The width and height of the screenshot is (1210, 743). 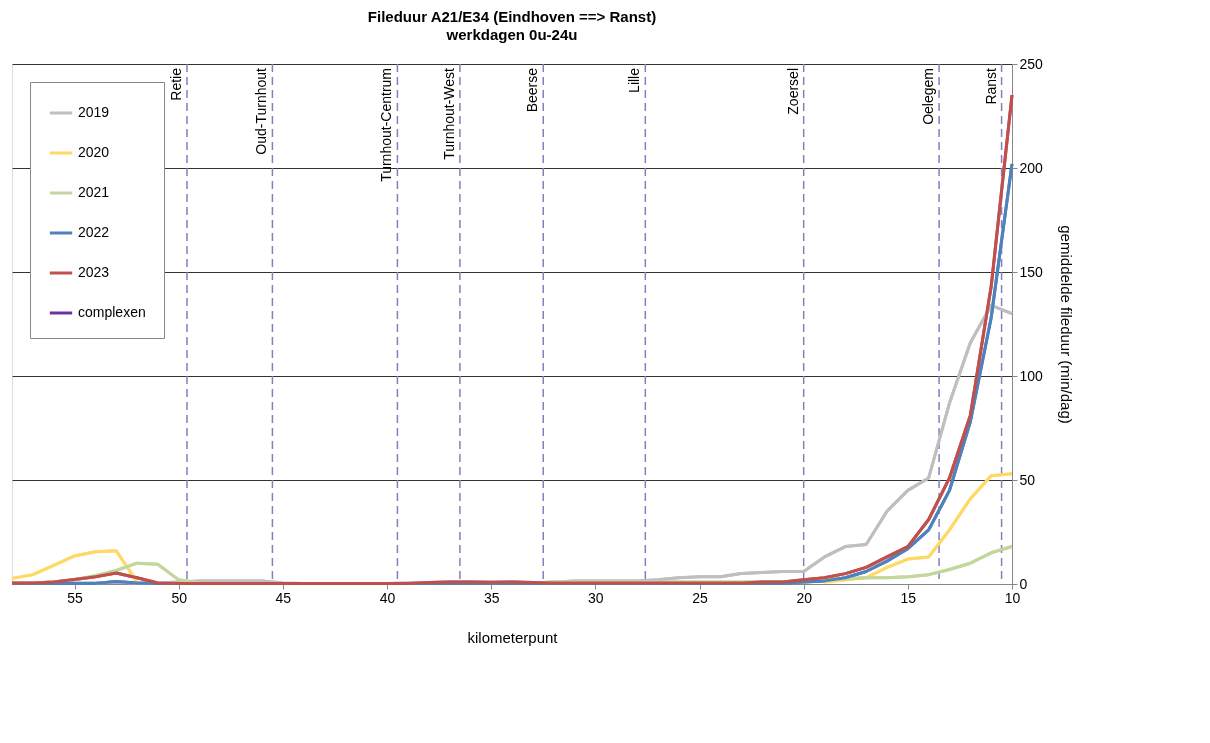 I want to click on chart-subtitle: werkdagen 0u-24u, so click(x=511, y=34).